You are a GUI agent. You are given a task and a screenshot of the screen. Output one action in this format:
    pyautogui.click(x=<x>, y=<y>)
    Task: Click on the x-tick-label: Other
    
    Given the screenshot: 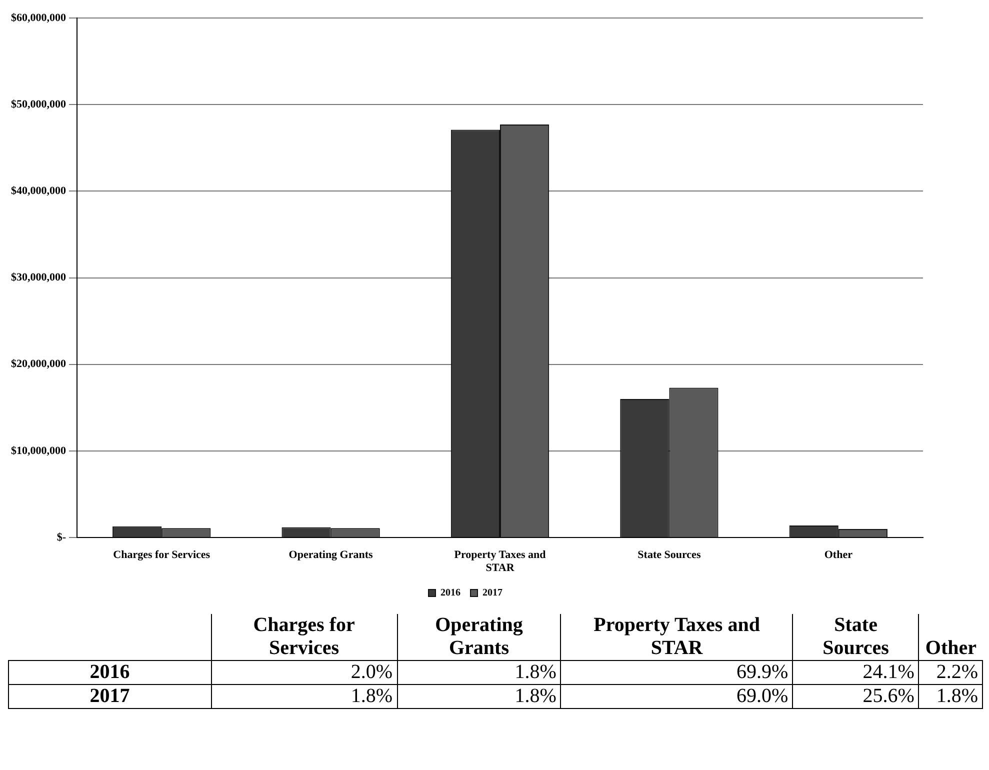 What is the action you would take?
    pyautogui.click(x=838, y=555)
    